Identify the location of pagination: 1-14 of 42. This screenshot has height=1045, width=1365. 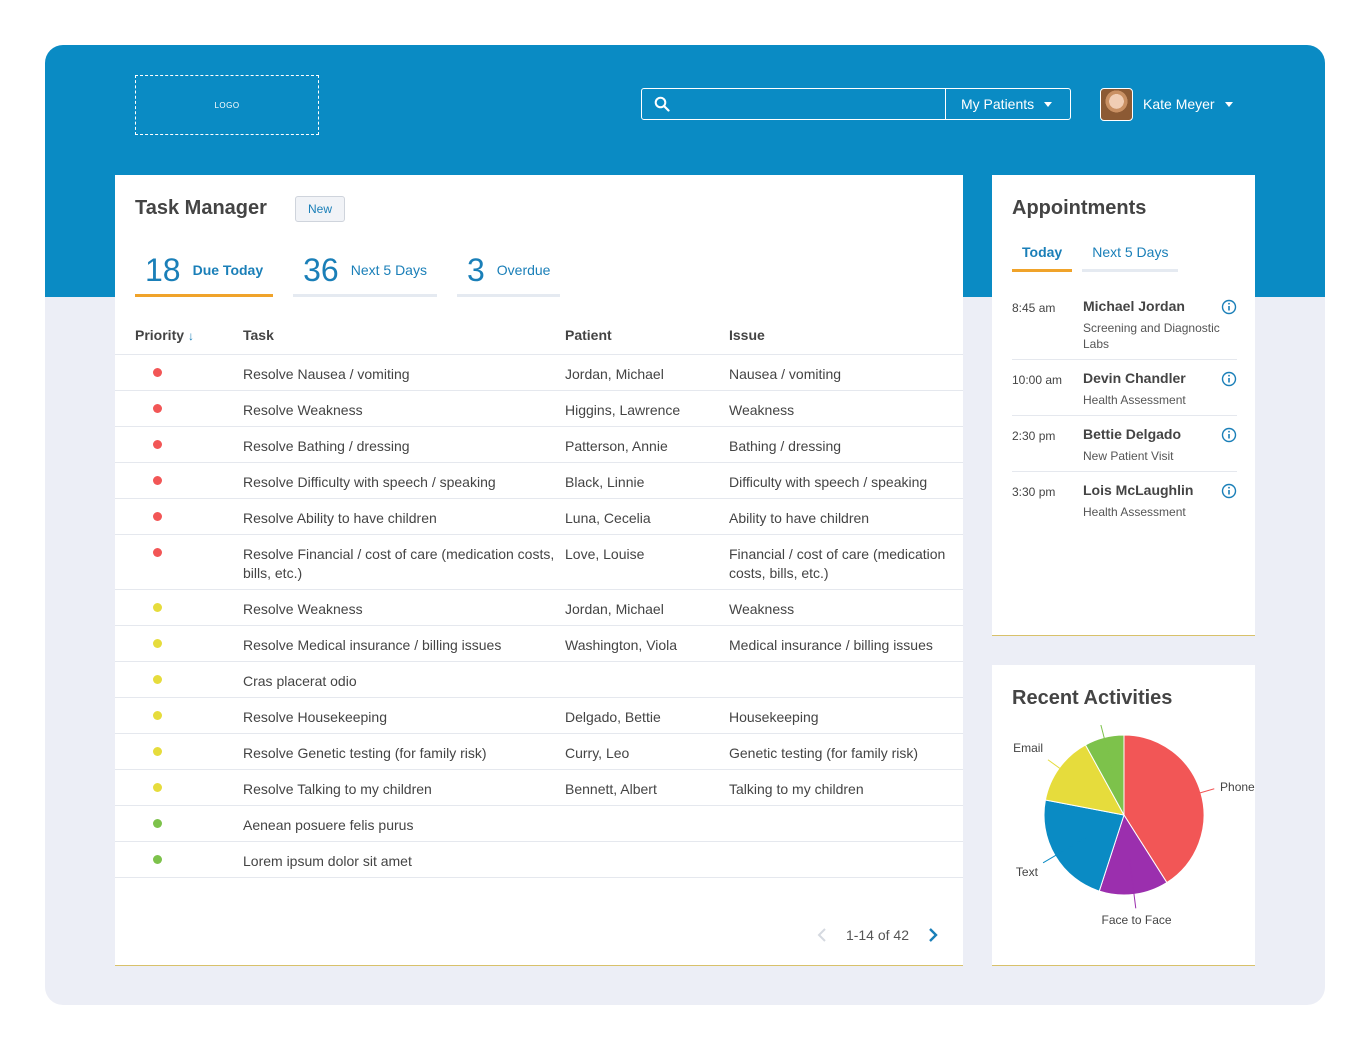
(877, 935).